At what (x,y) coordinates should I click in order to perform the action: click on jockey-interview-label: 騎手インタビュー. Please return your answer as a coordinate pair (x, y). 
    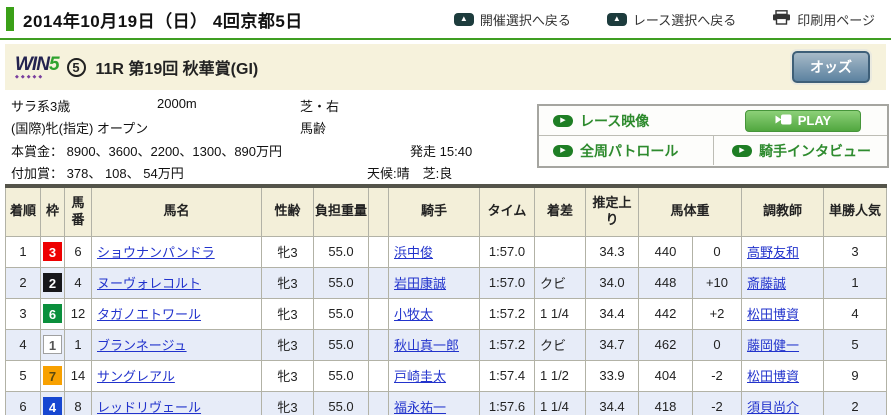
    Looking at the image, I should click on (815, 150).